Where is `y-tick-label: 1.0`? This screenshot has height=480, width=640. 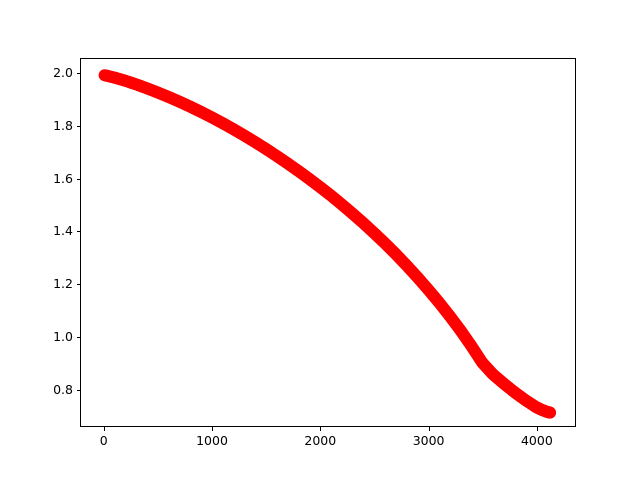
y-tick-label: 1.0 is located at coordinates (63, 336).